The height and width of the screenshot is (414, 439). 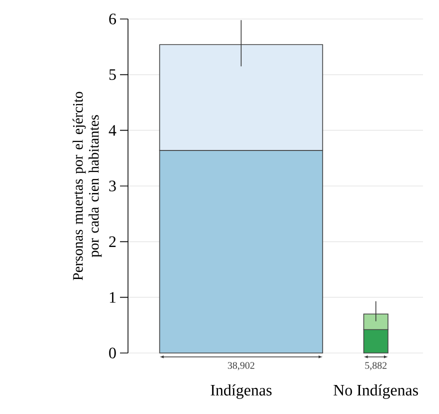 What do you see at coordinates (112, 186) in the screenshot?
I see `y-tick-label: 3` at bounding box center [112, 186].